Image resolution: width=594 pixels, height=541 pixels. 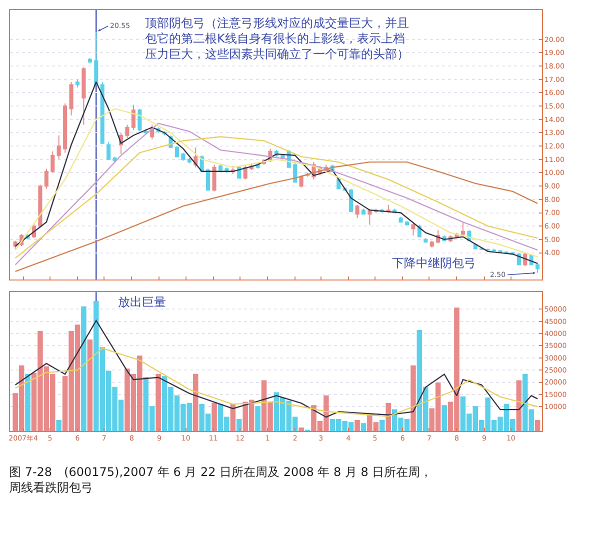 I want to click on annotation: 放出巨量, so click(x=142, y=302).